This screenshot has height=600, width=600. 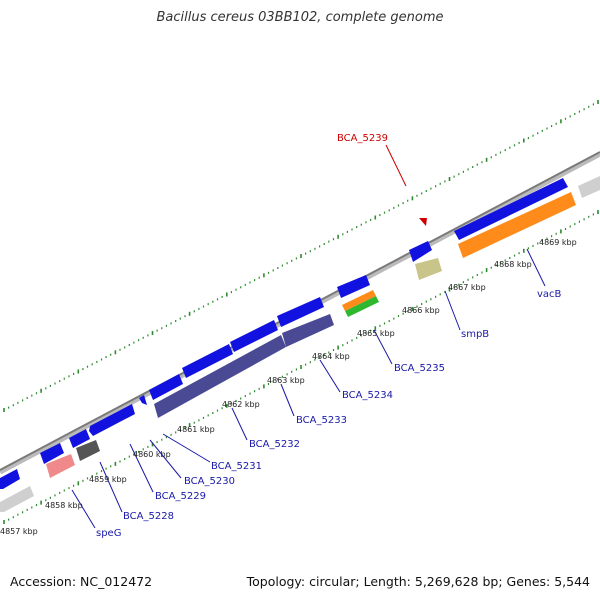 I want to click on highlight-triangle-marker, so click(x=423, y=222).